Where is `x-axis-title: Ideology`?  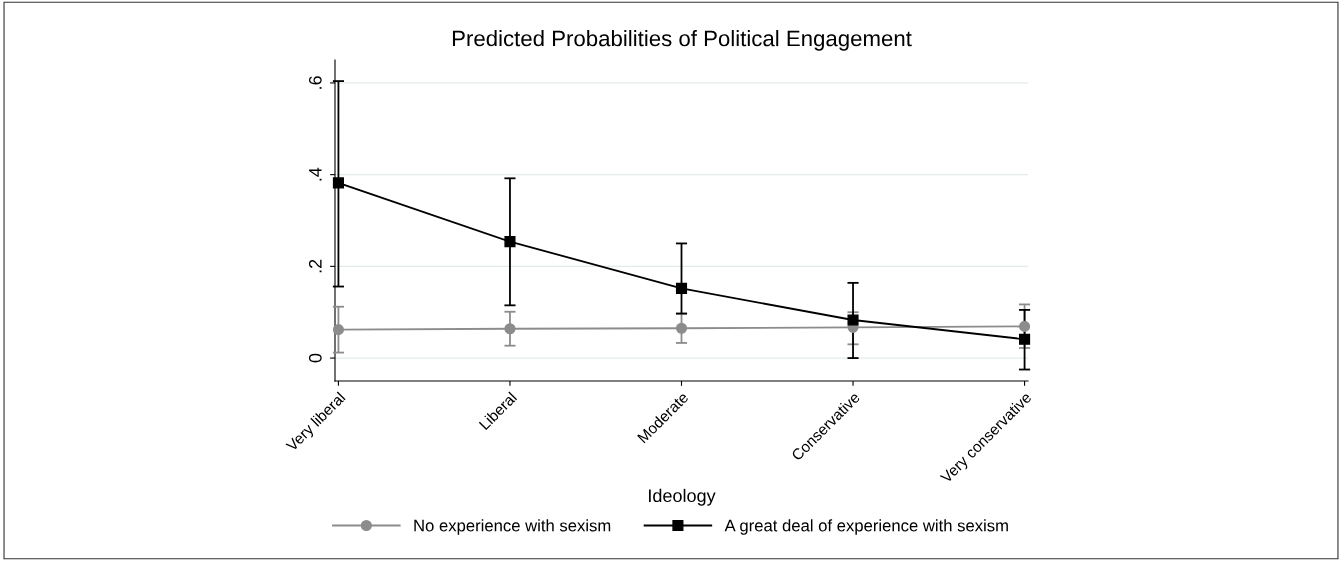
x-axis-title: Ideology is located at coordinates (682, 497).